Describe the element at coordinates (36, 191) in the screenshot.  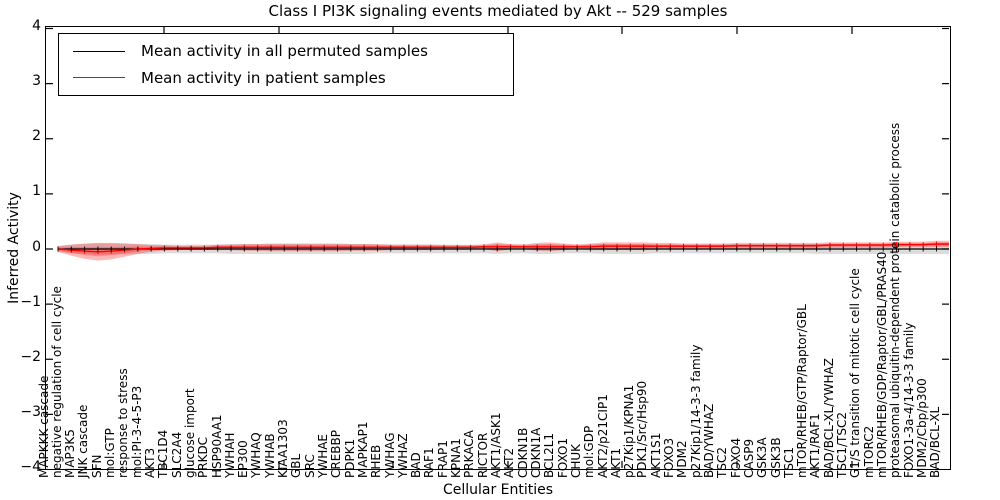
I see `y-tick-label: 1` at that location.